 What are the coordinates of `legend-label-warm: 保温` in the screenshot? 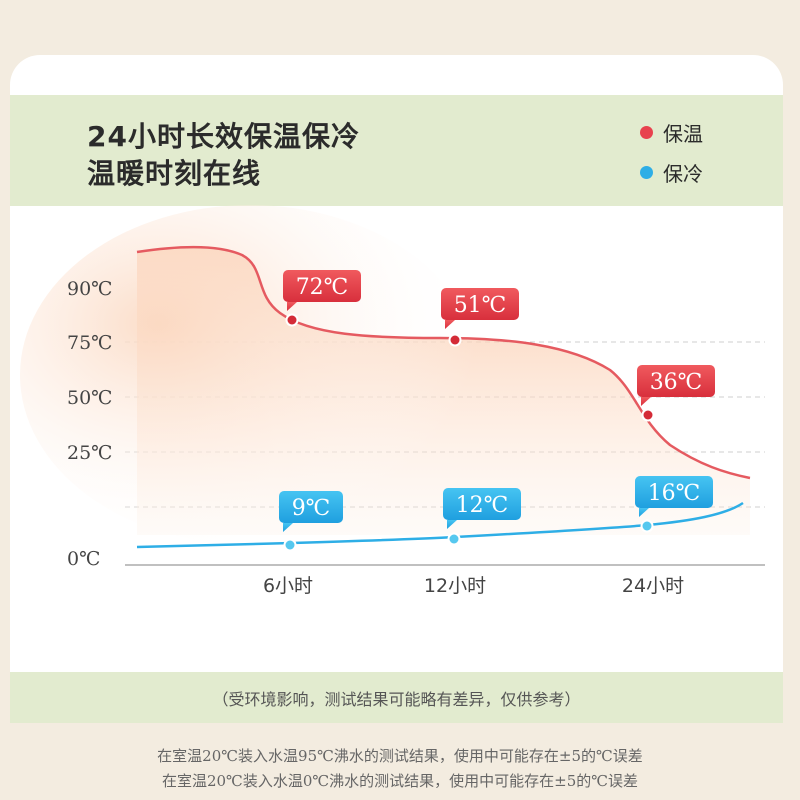 It's located at (683, 133).